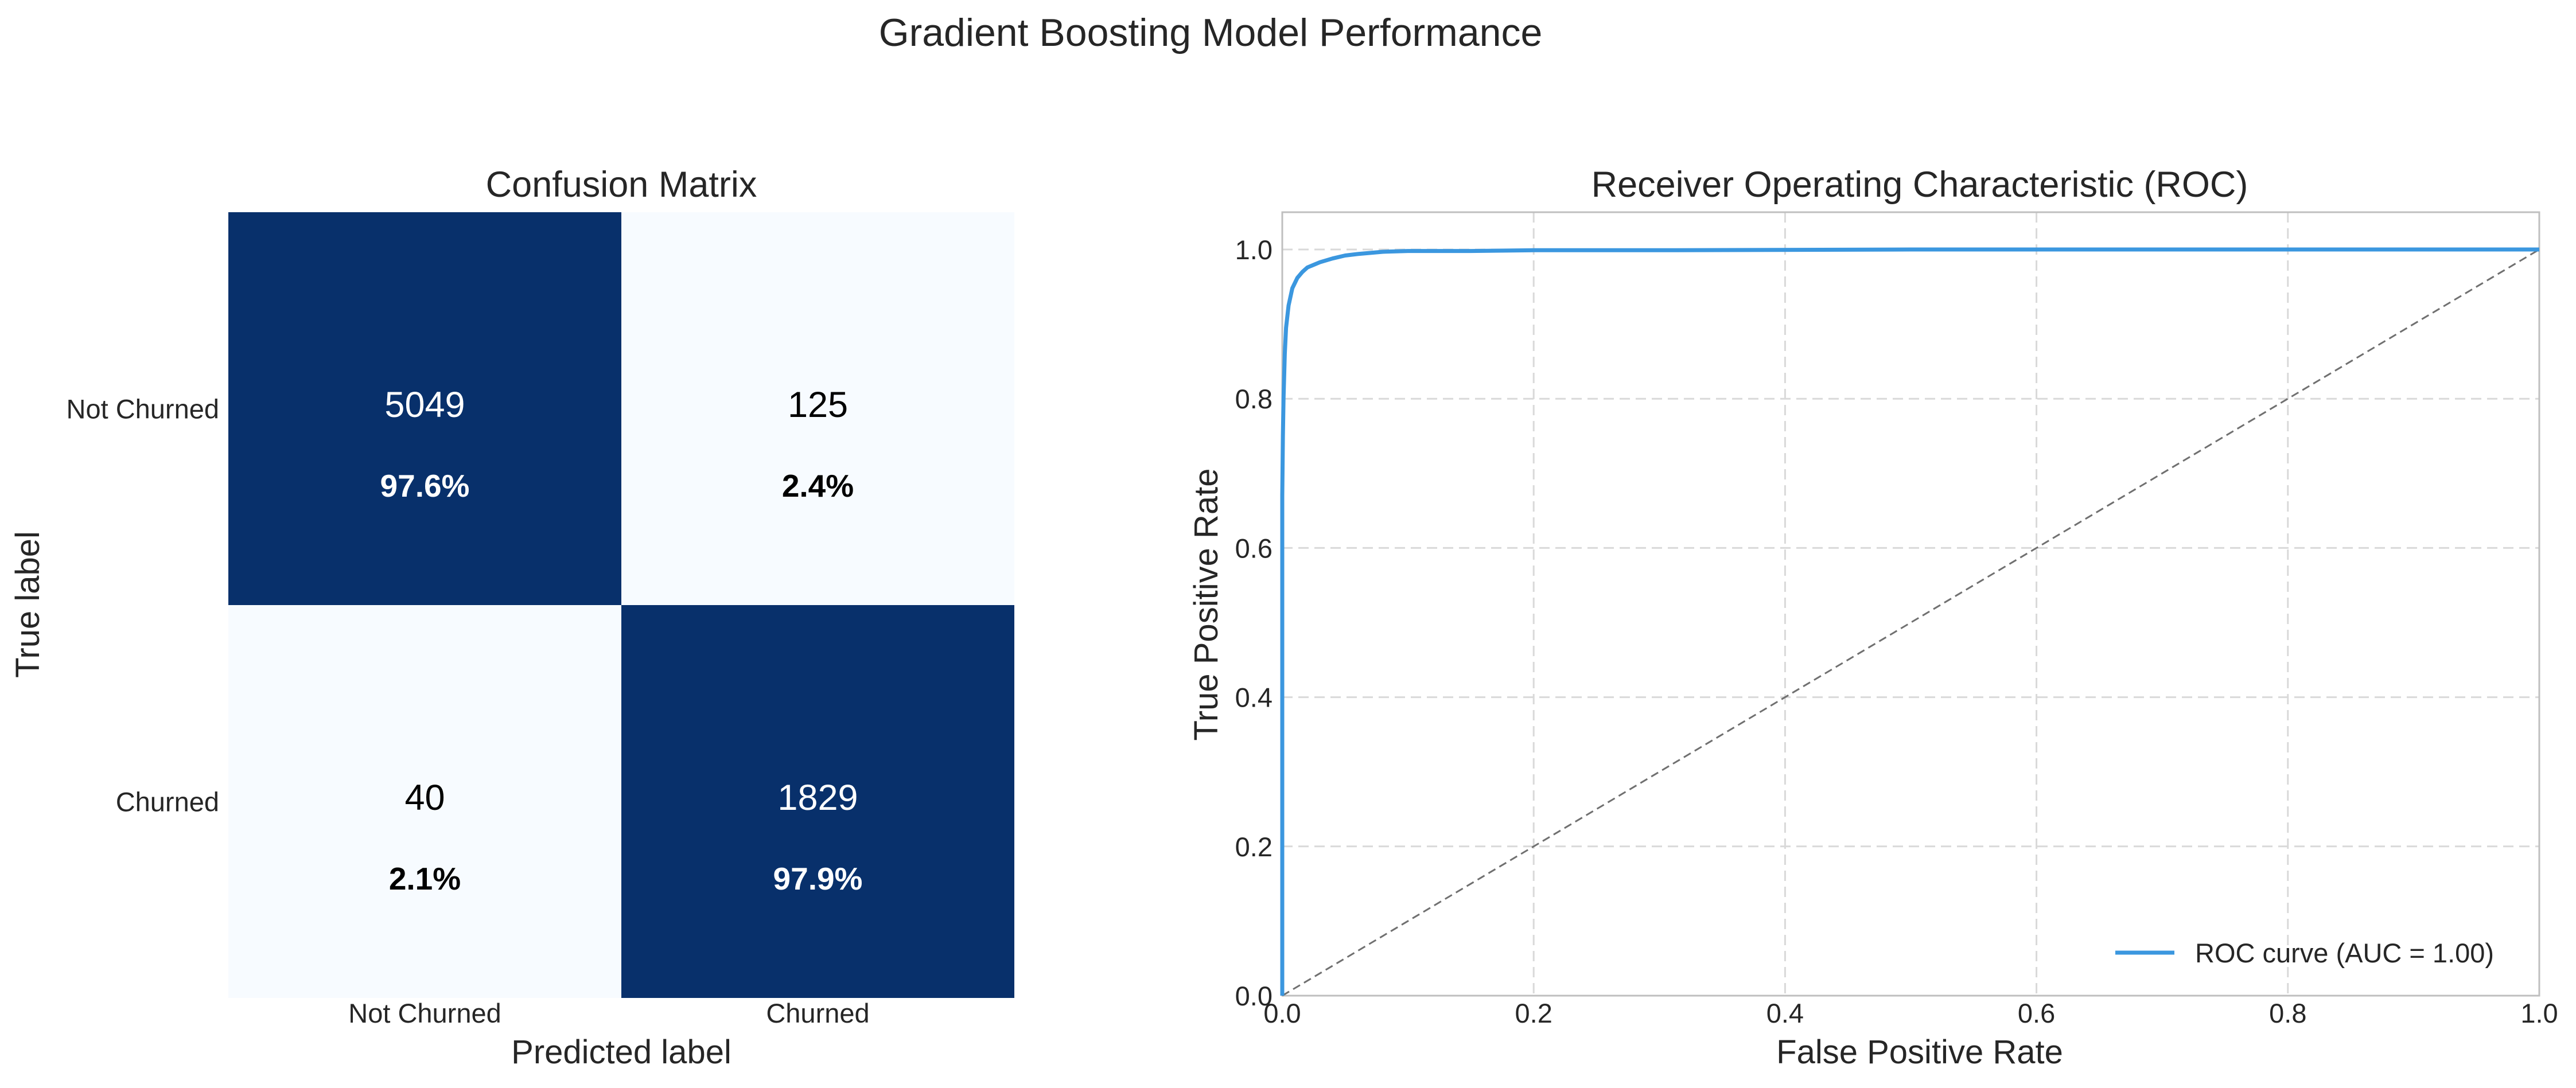  I want to click on x-tick-label: 1.0, so click(2539, 1013).